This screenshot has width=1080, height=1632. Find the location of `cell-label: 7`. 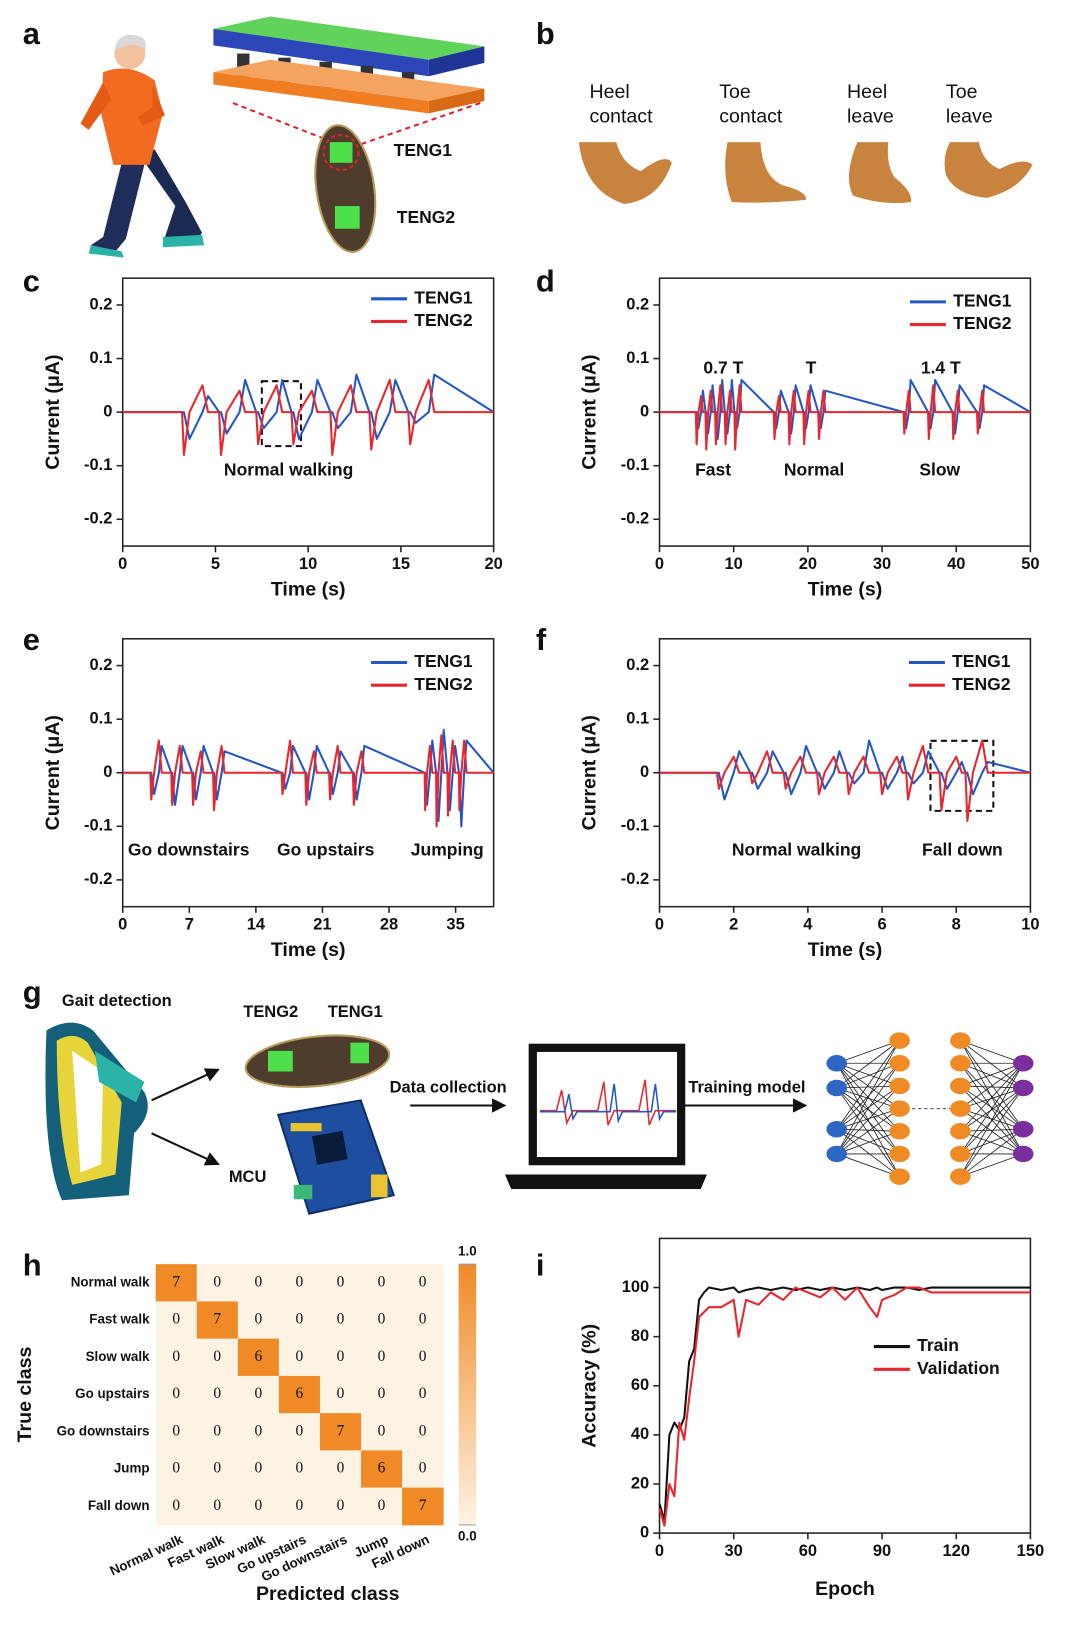

cell-label: 7 is located at coordinates (217, 1319).